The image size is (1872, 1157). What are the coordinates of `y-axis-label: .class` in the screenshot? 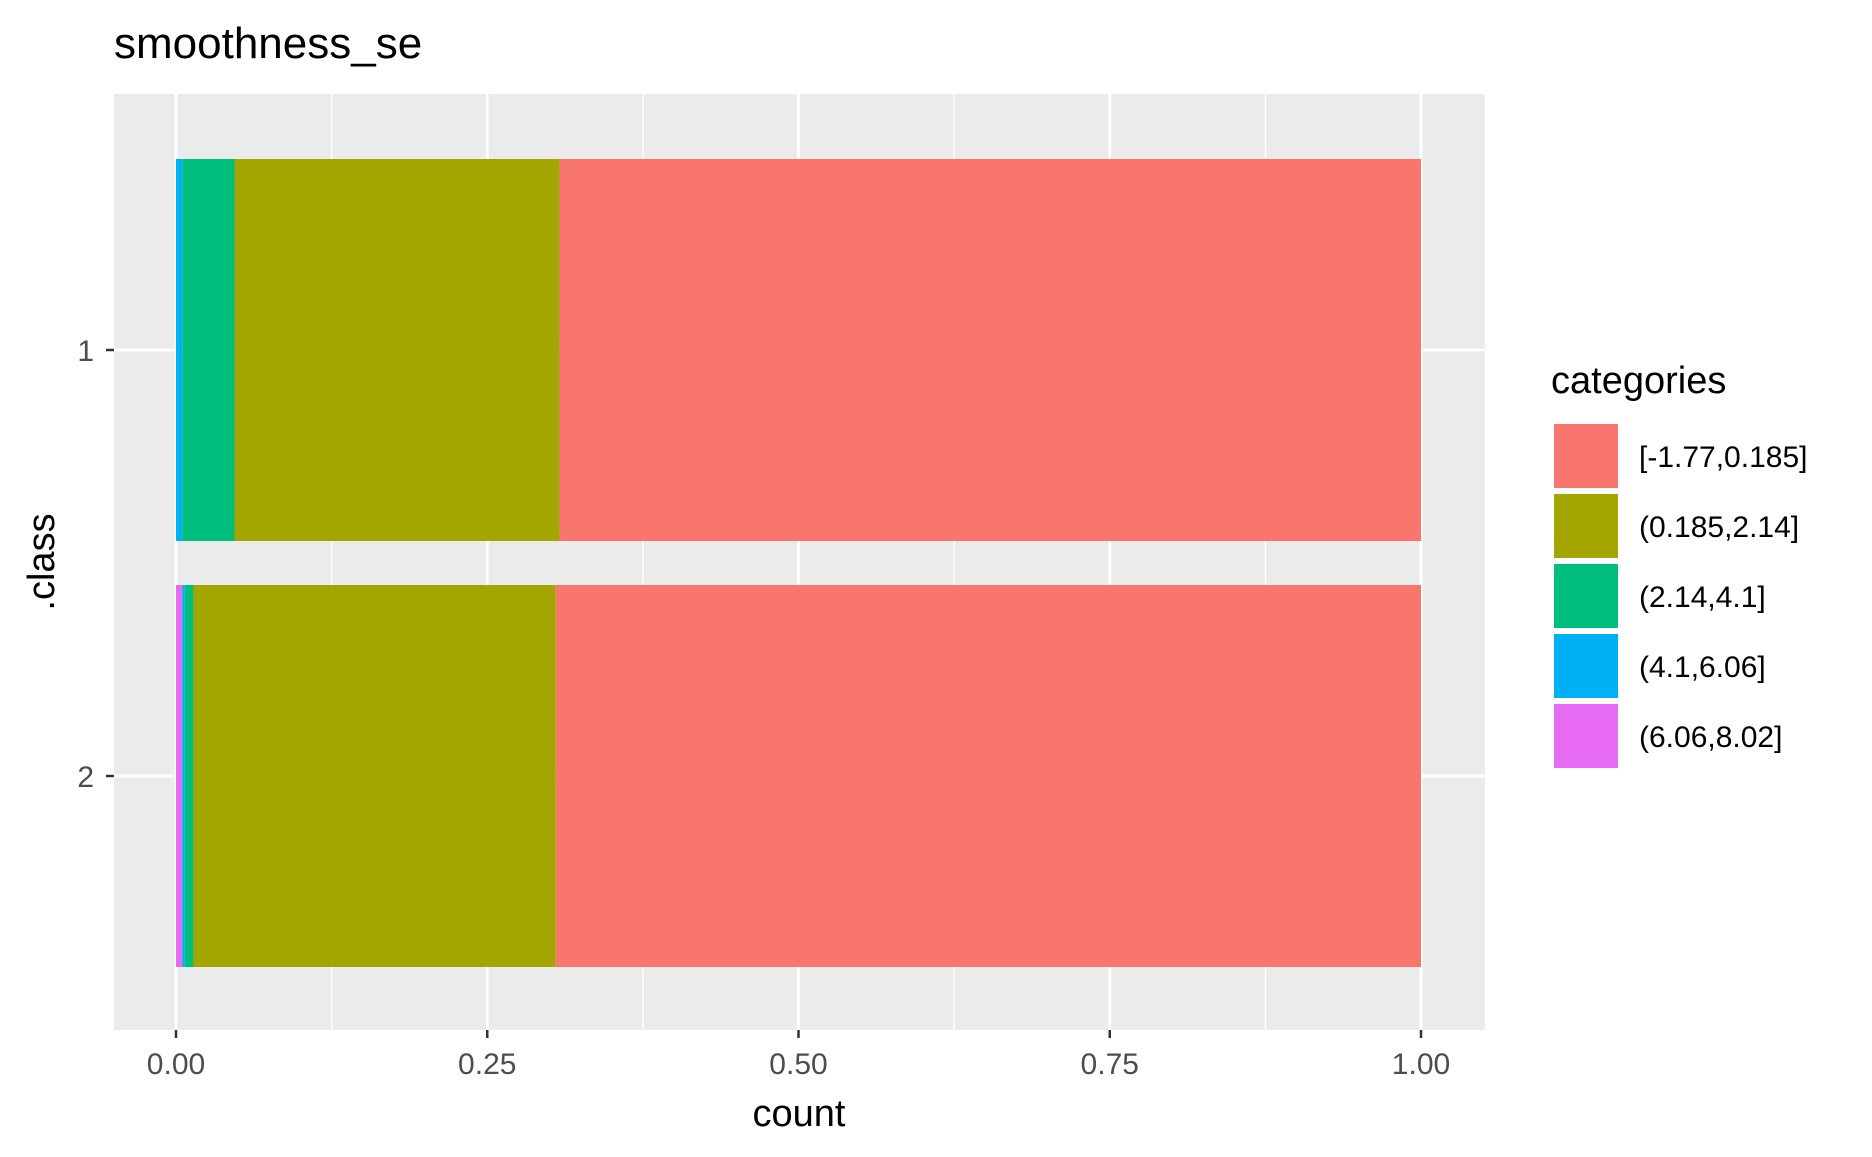 It's located at (42, 561).